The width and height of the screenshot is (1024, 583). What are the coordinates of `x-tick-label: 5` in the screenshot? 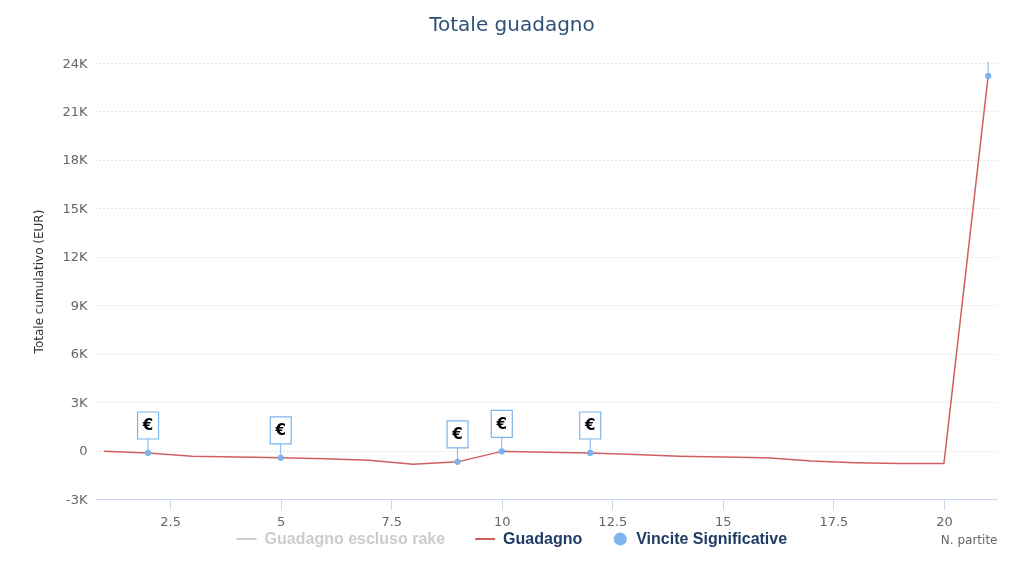 It's located at (281, 521).